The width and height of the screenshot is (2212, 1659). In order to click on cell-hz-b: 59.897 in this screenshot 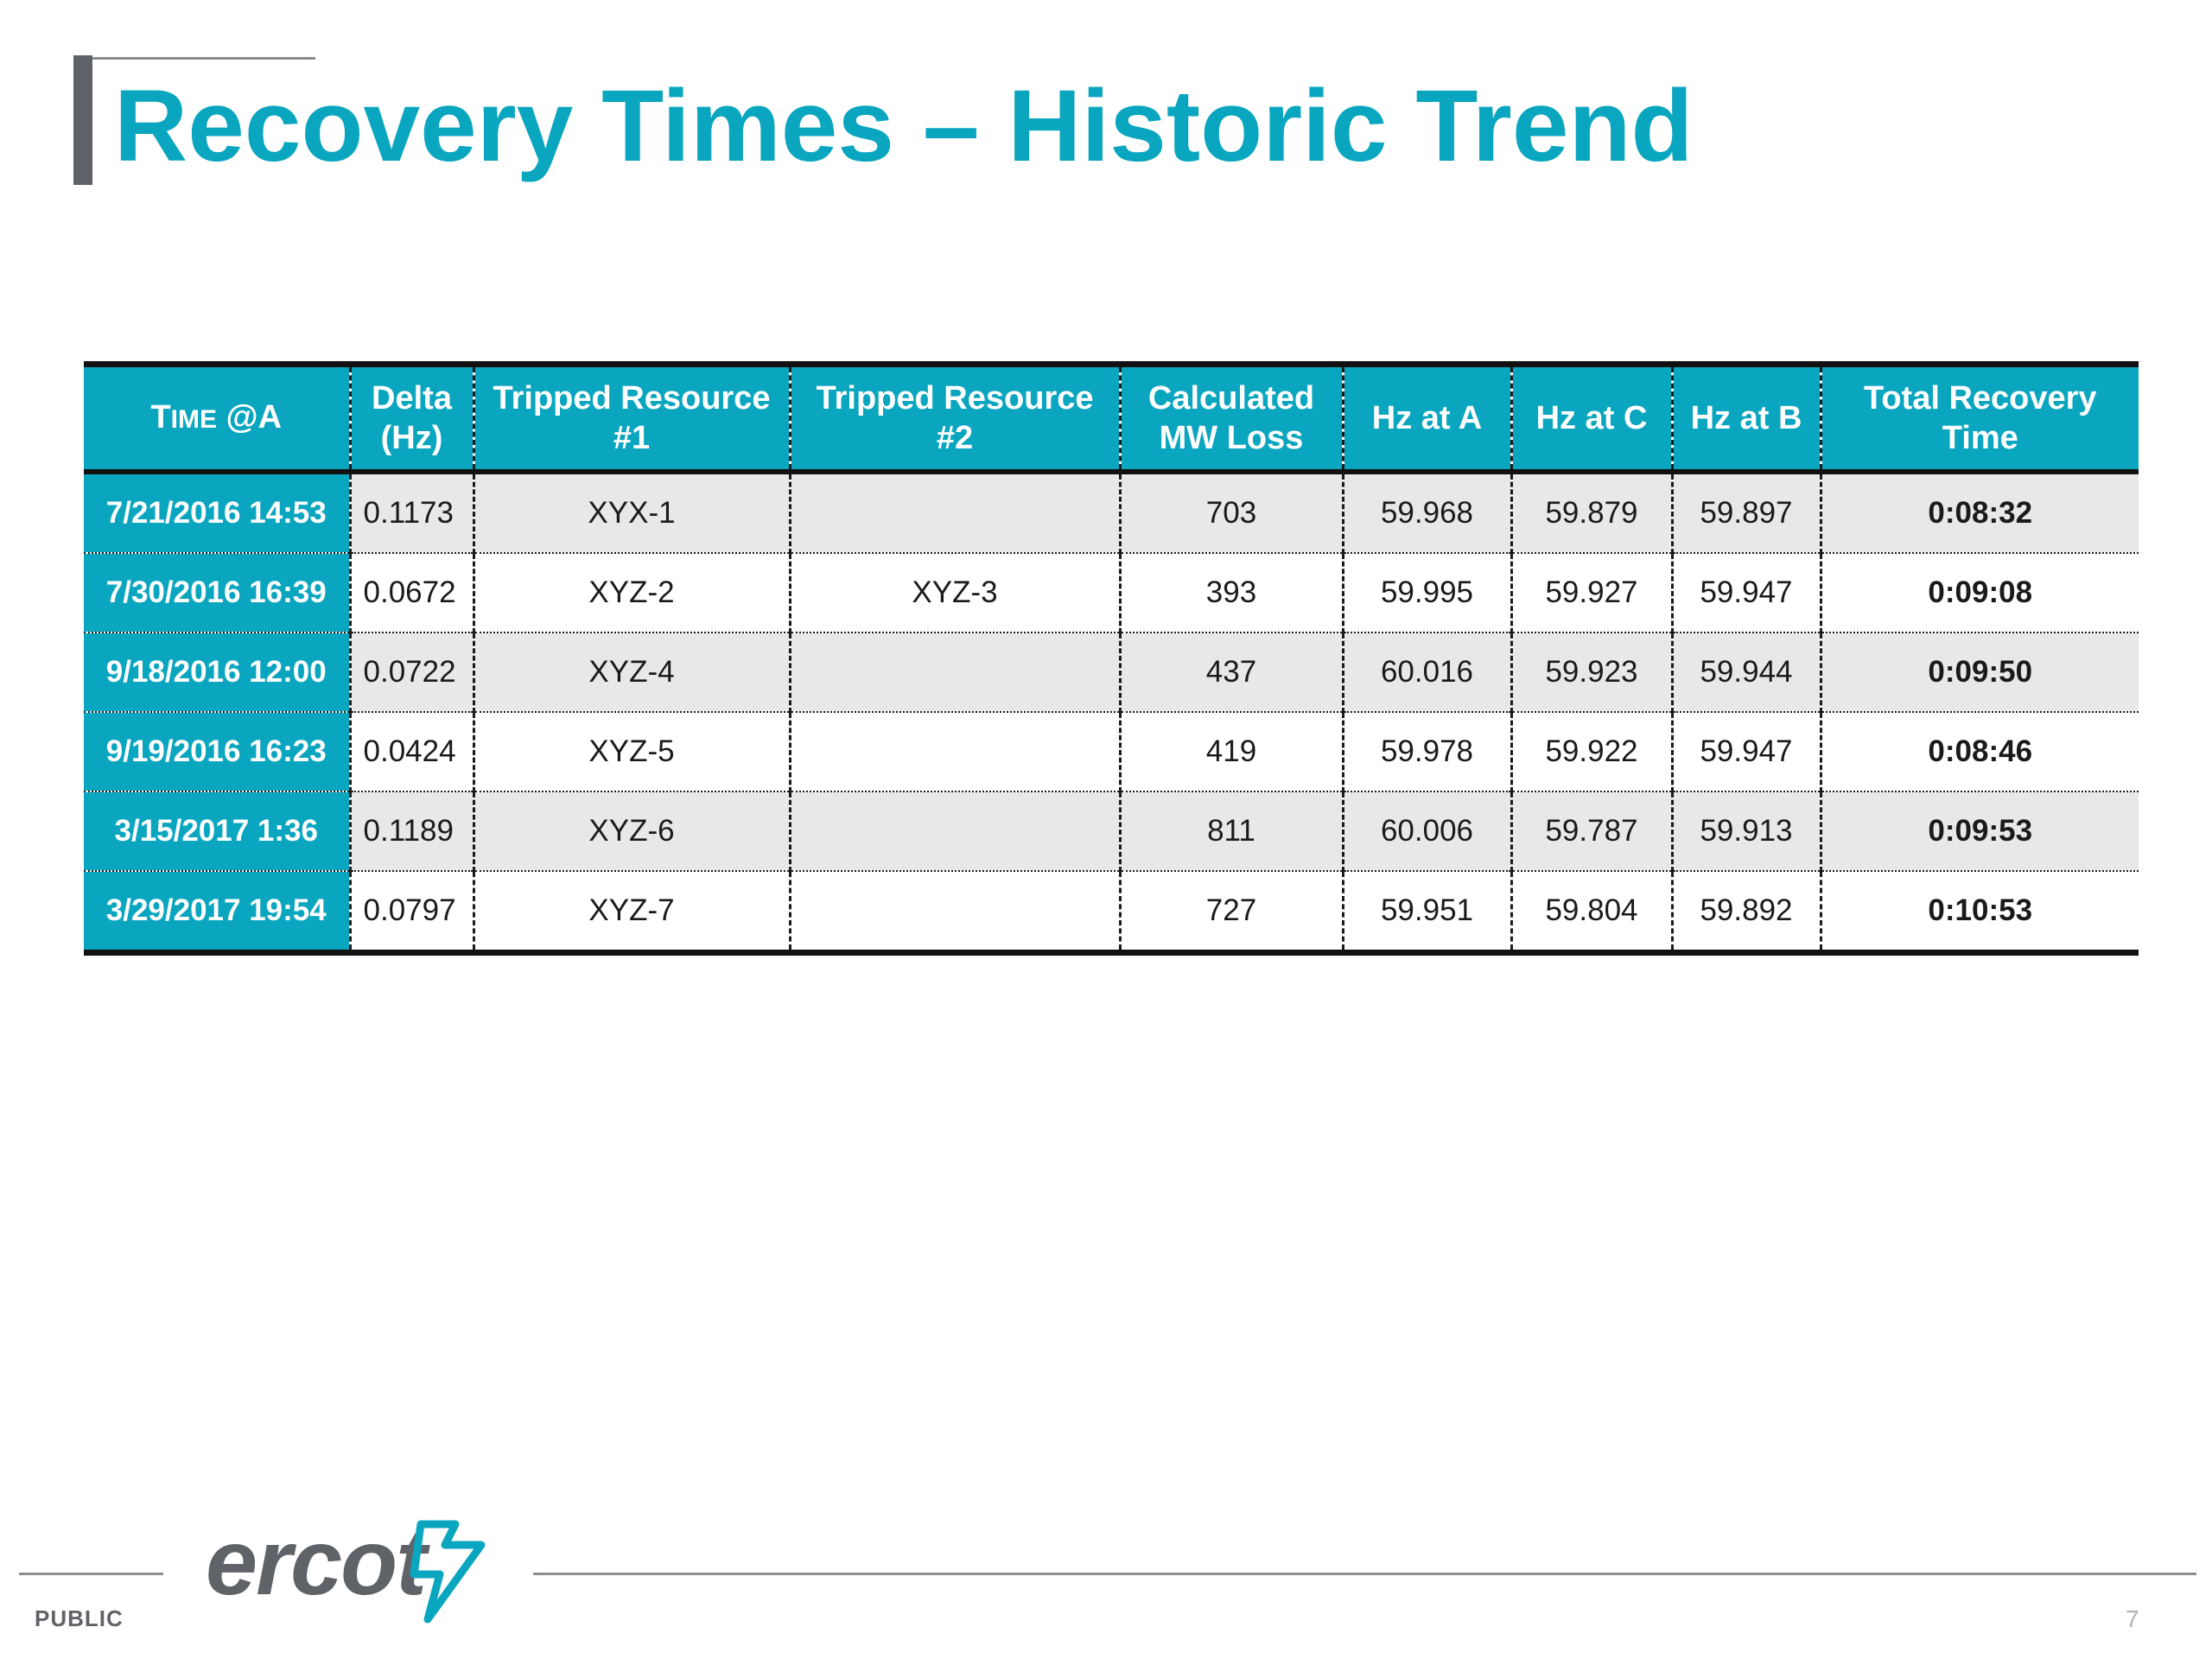, I will do `click(1745, 513)`.